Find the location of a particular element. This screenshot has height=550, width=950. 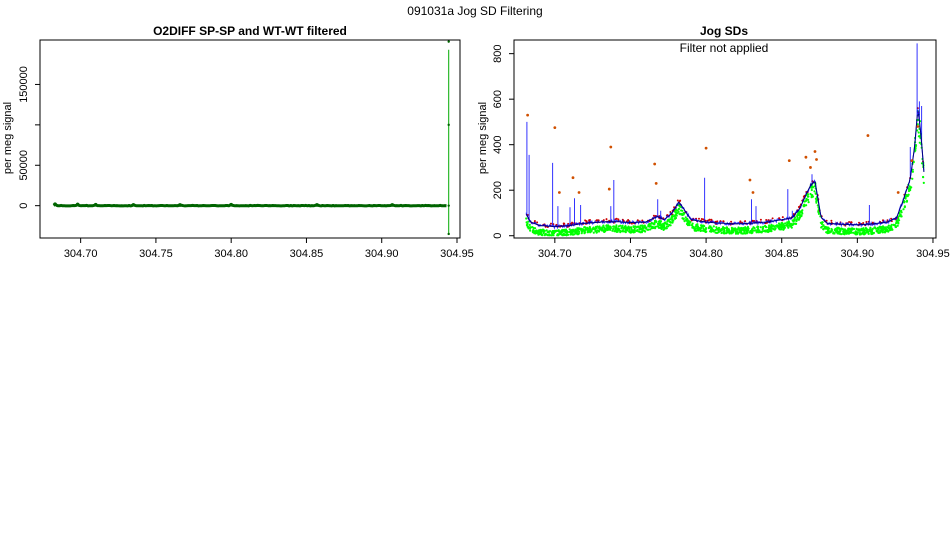

jog-orange-series is located at coordinates (723, 153).